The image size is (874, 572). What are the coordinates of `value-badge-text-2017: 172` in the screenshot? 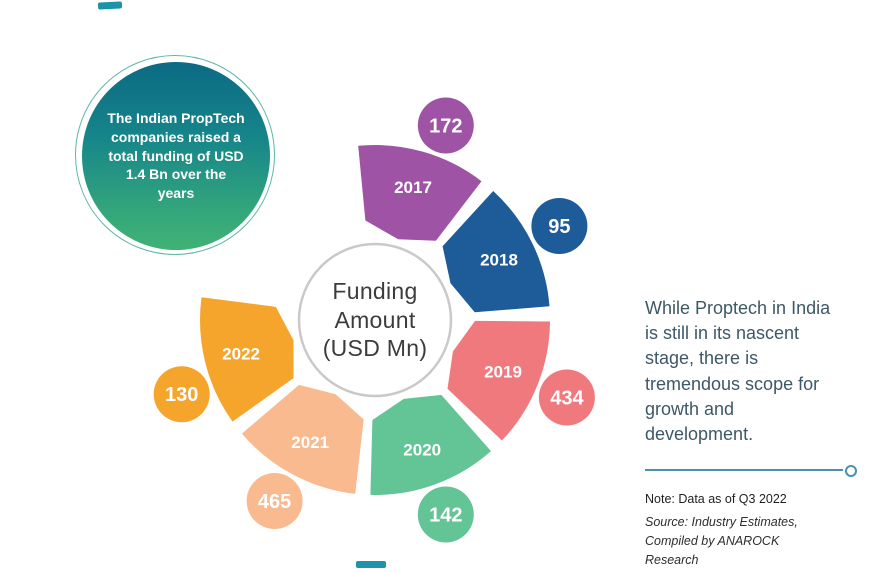 It's located at (445, 127).